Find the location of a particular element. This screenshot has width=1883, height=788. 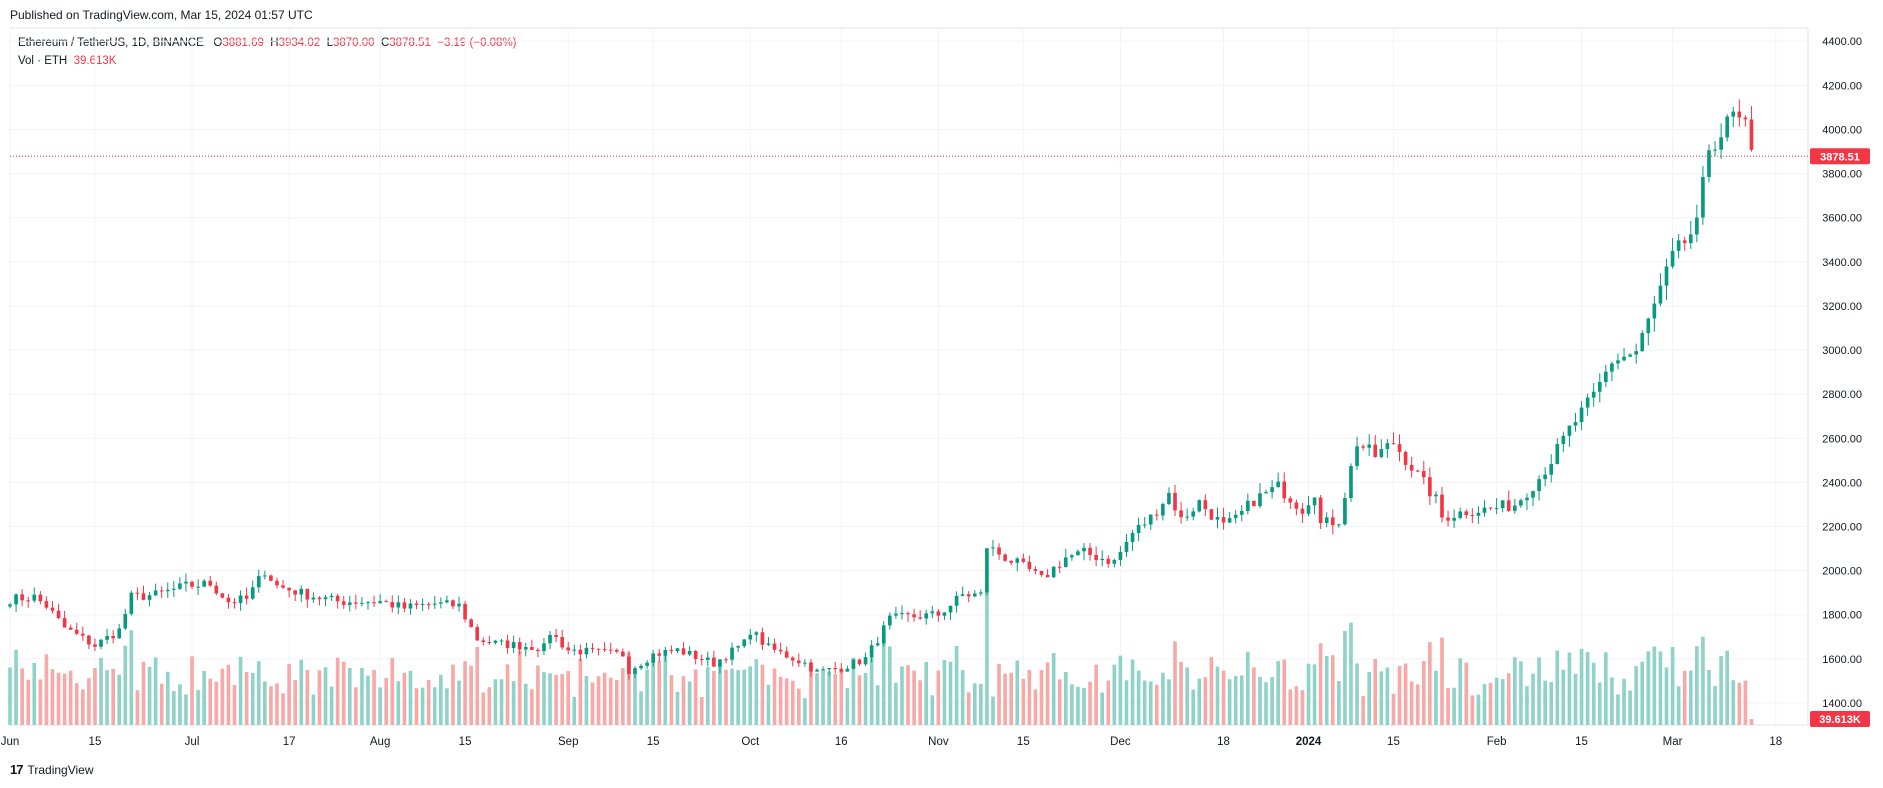

symbol-label: Ethereum / TetherUS, 1D, BINANCE is located at coordinates (111, 43).